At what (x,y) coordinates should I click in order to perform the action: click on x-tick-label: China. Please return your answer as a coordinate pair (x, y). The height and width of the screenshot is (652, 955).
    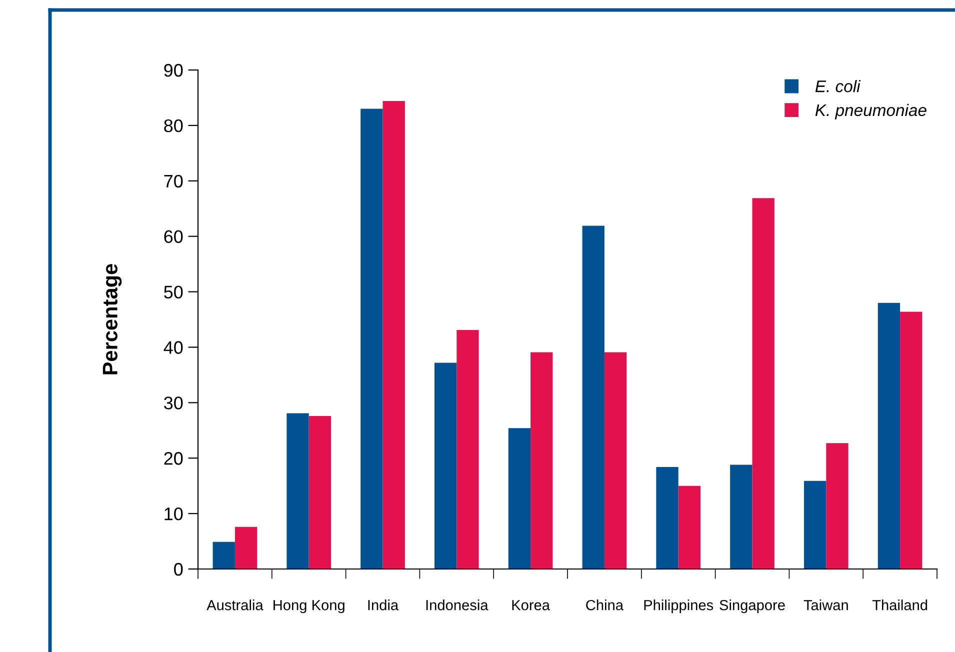
    Looking at the image, I should click on (605, 605).